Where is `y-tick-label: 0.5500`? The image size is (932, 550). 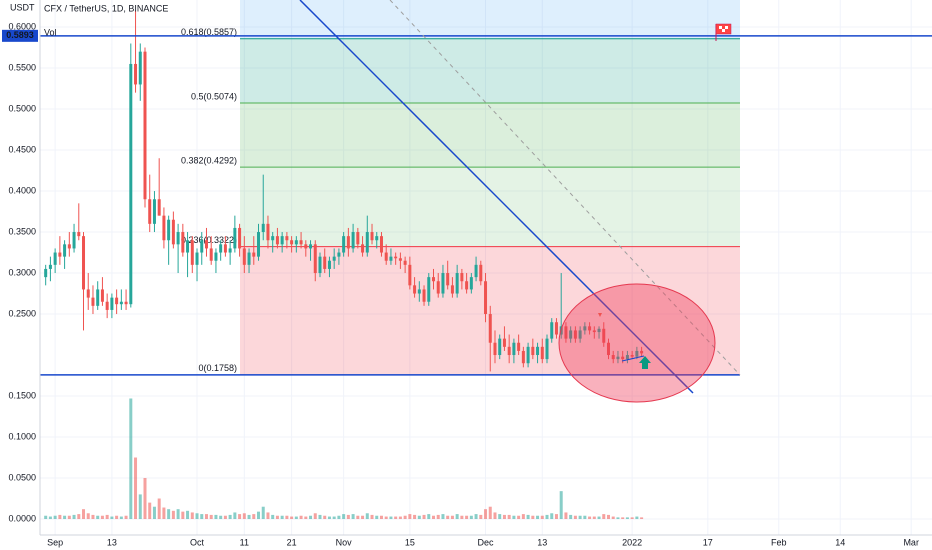 y-tick-label: 0.5500 is located at coordinates (22, 67).